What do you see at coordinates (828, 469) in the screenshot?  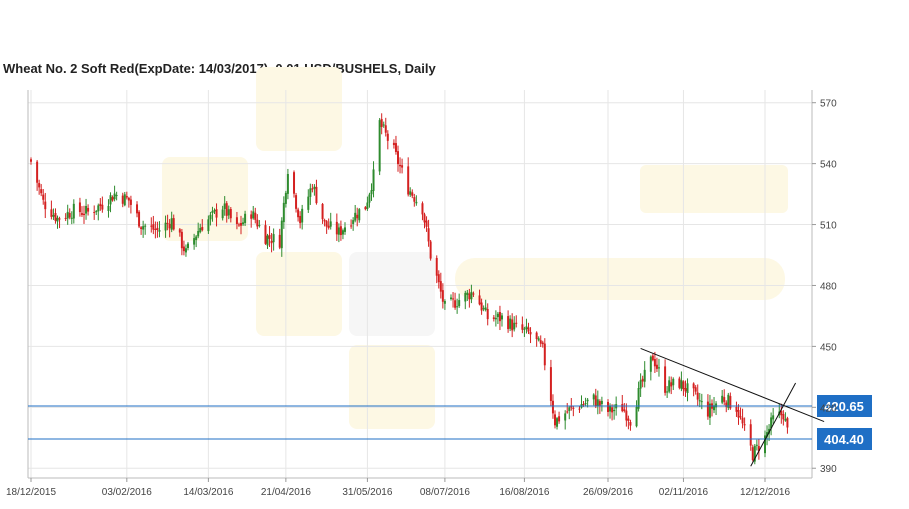 I see `y-tick-label: 390` at bounding box center [828, 469].